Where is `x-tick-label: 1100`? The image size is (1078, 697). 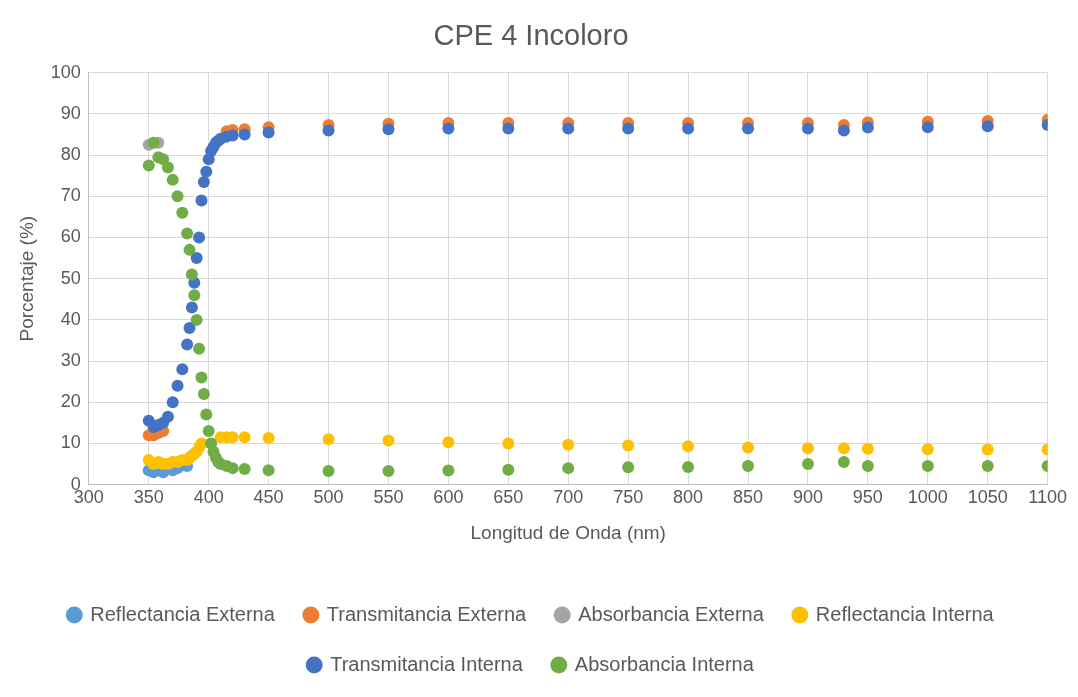
x-tick-label: 1100 is located at coordinates (1048, 497).